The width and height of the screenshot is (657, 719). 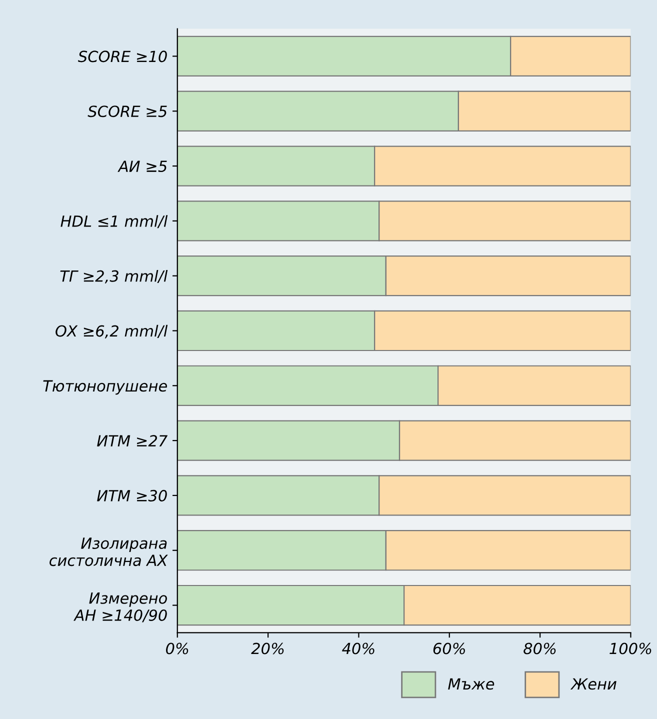 I want to click on legend-label: Жени, so click(x=593, y=684).